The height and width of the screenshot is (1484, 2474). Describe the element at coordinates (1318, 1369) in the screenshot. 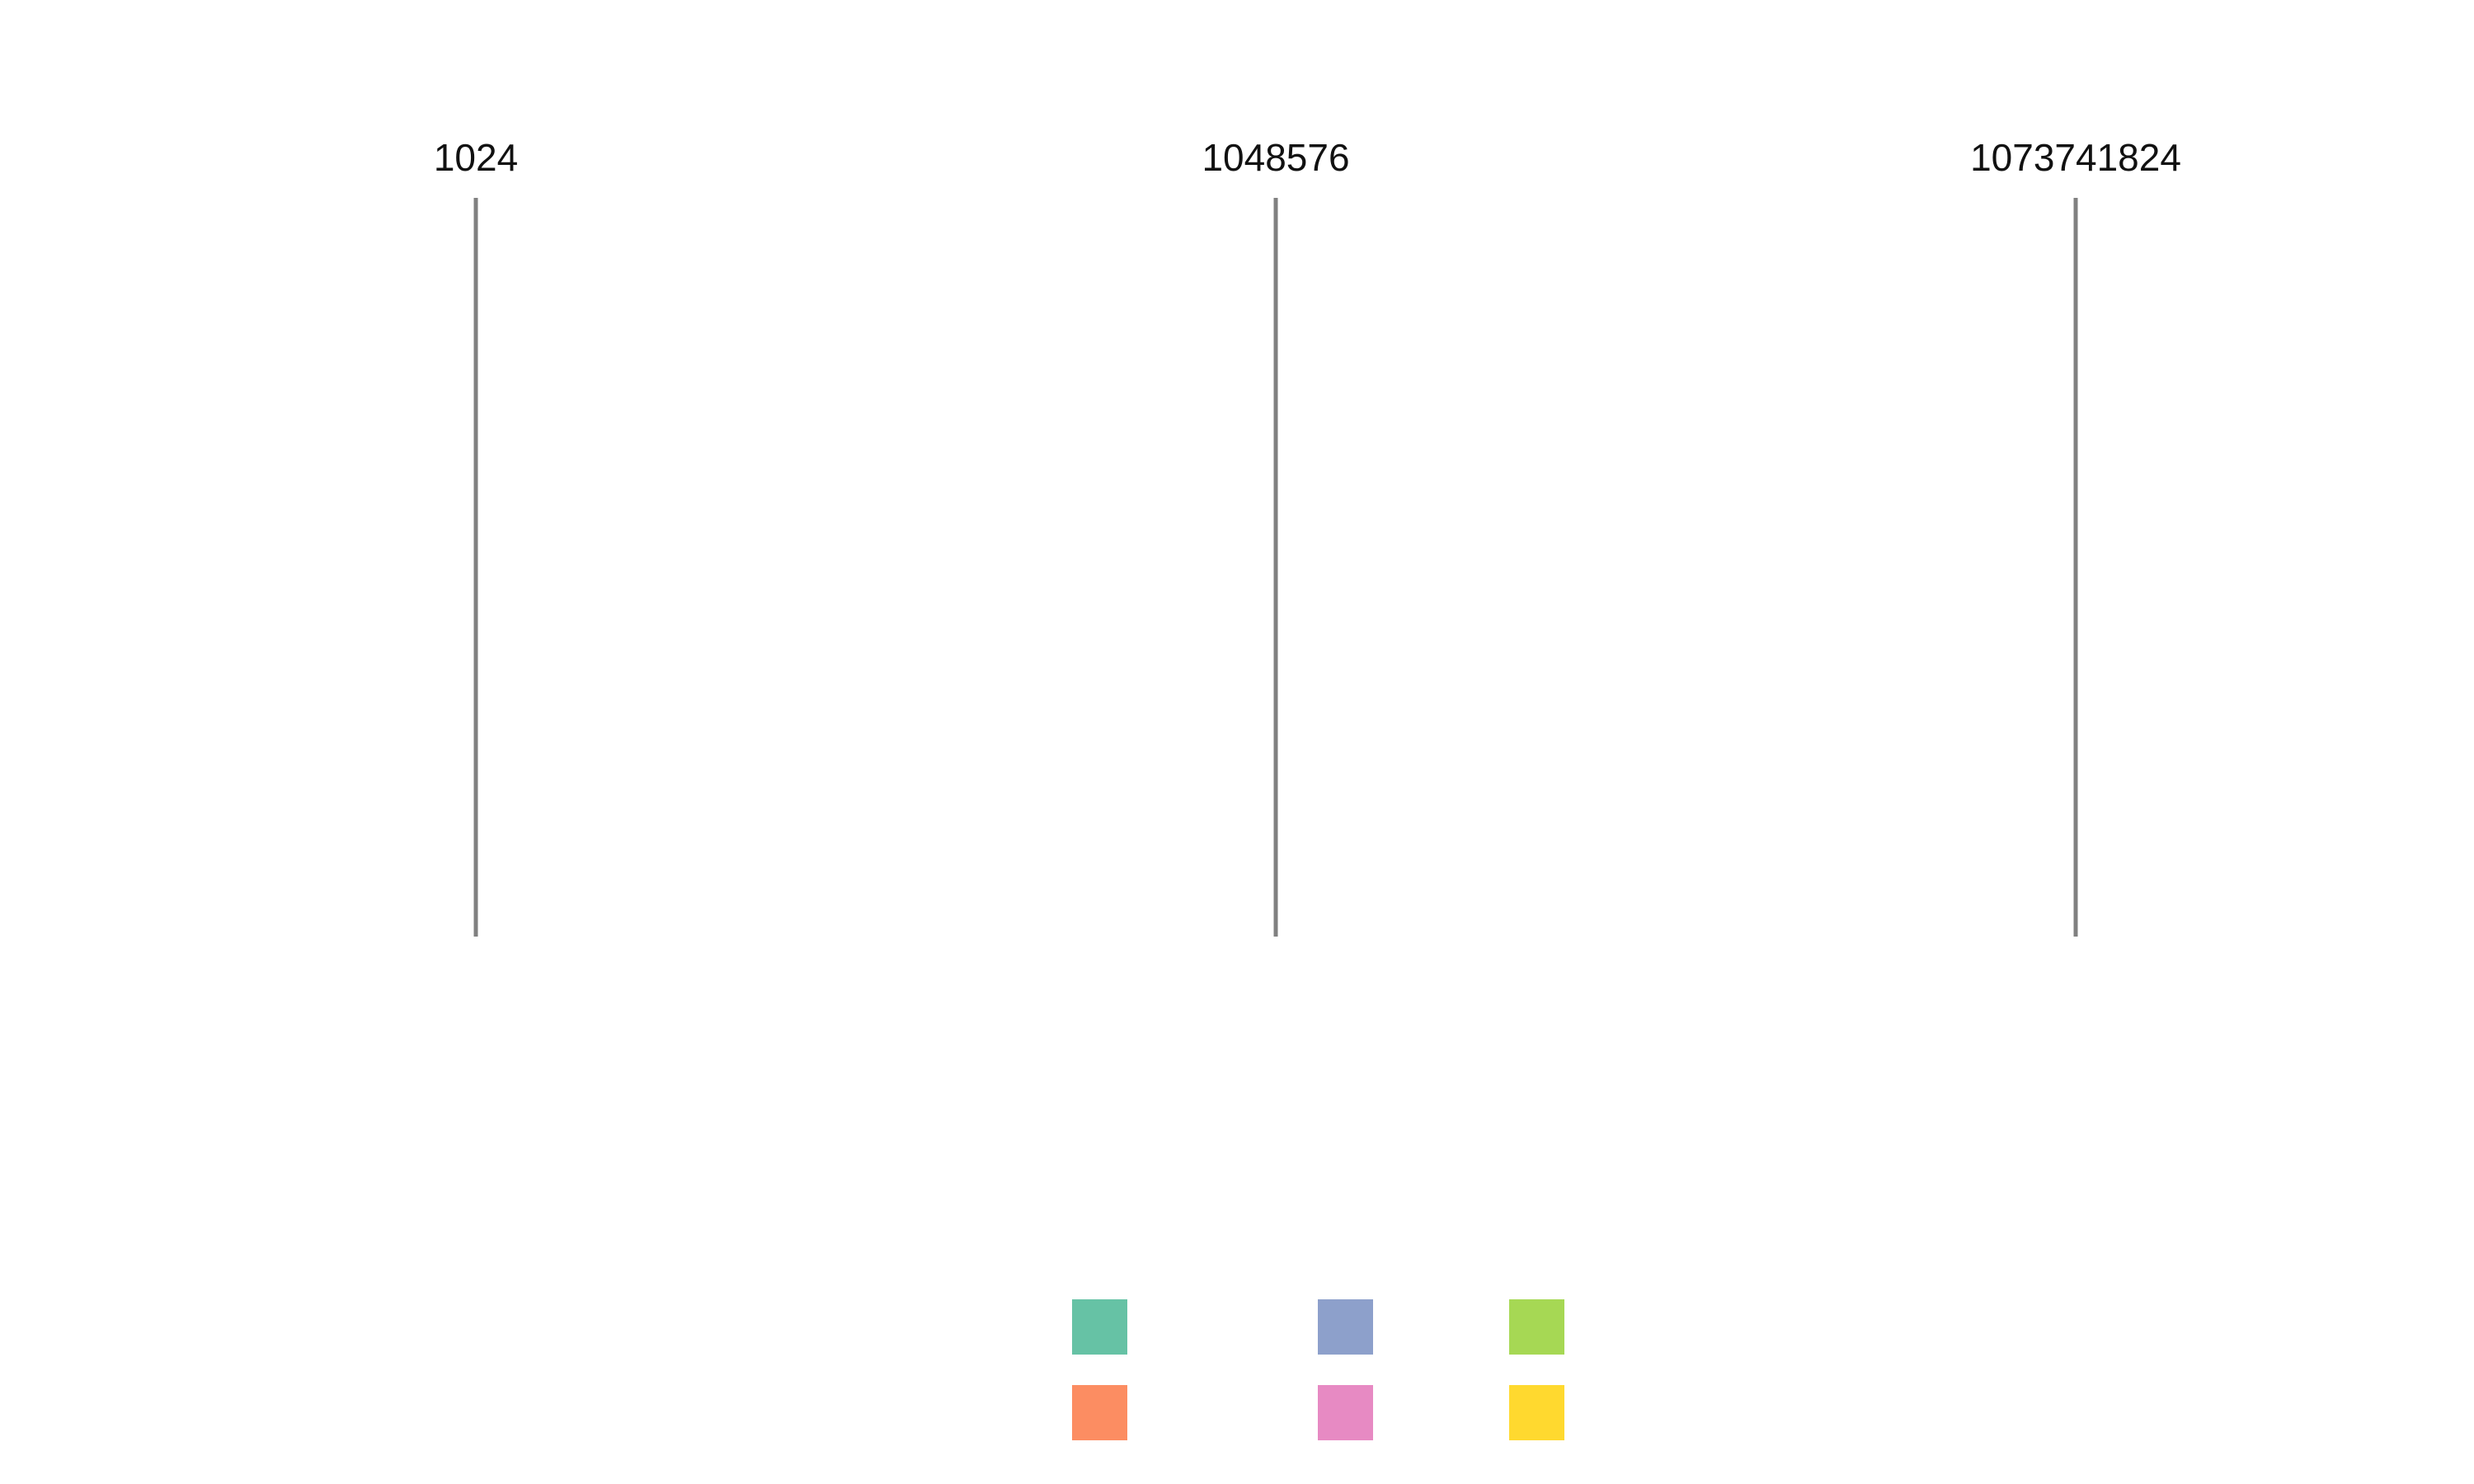

I see `legend` at that location.